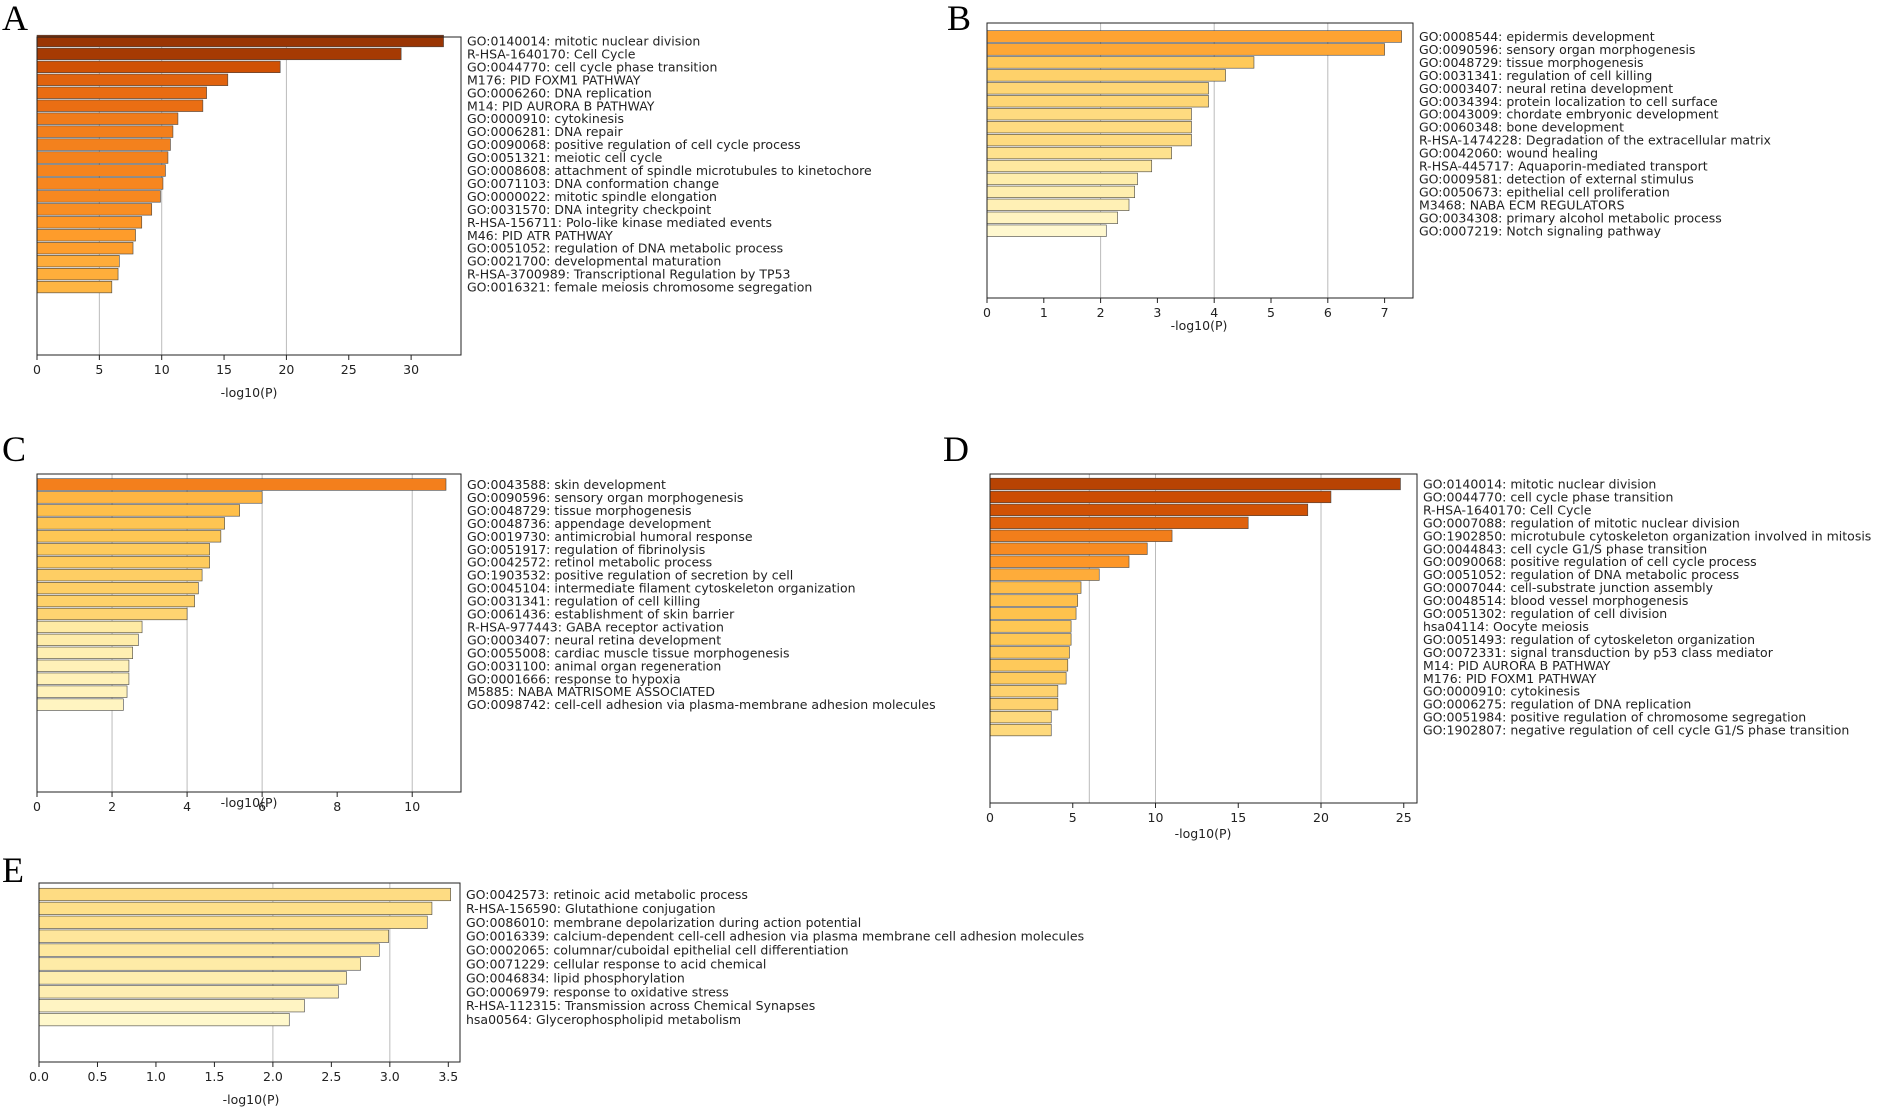 This screenshot has height=1108, width=1884. I want to click on panel-d-category-label: R-HSA-1640170: Cell Cycle, so click(1507, 509).